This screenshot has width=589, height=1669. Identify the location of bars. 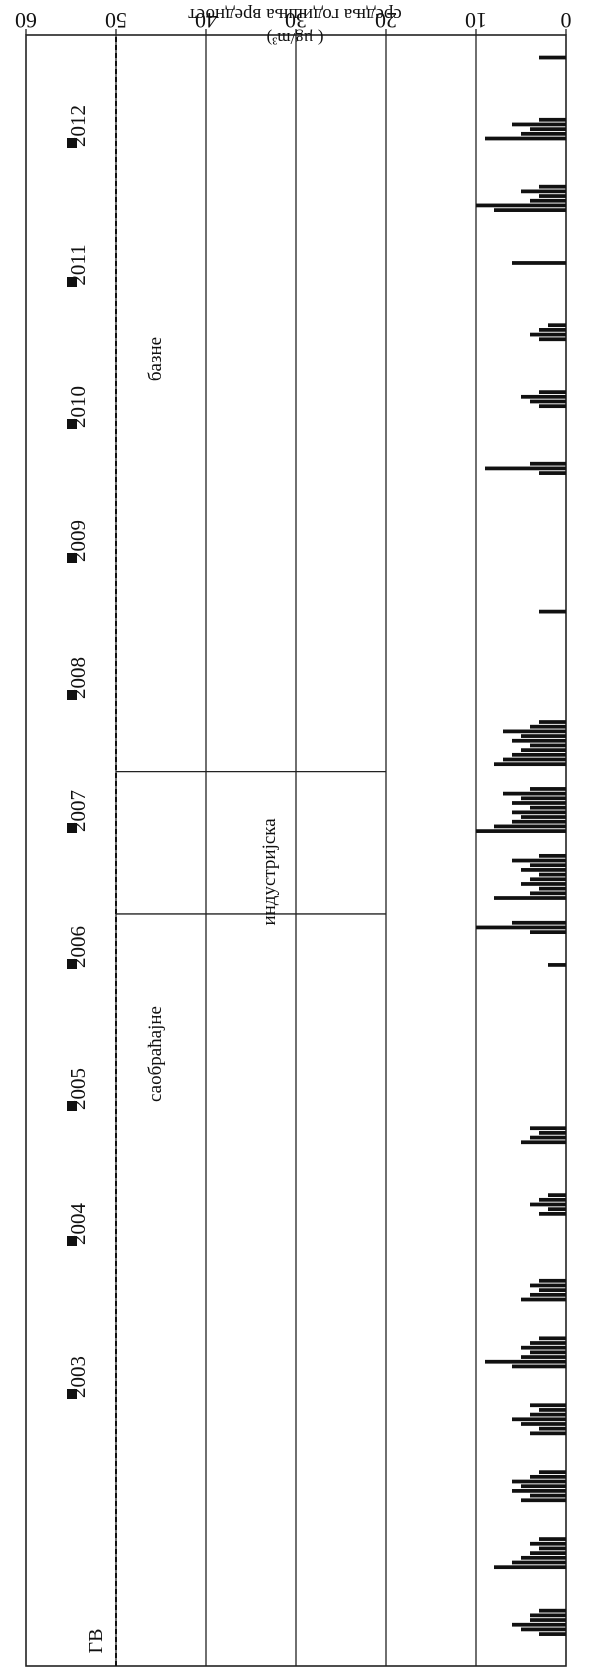
(521, 845).